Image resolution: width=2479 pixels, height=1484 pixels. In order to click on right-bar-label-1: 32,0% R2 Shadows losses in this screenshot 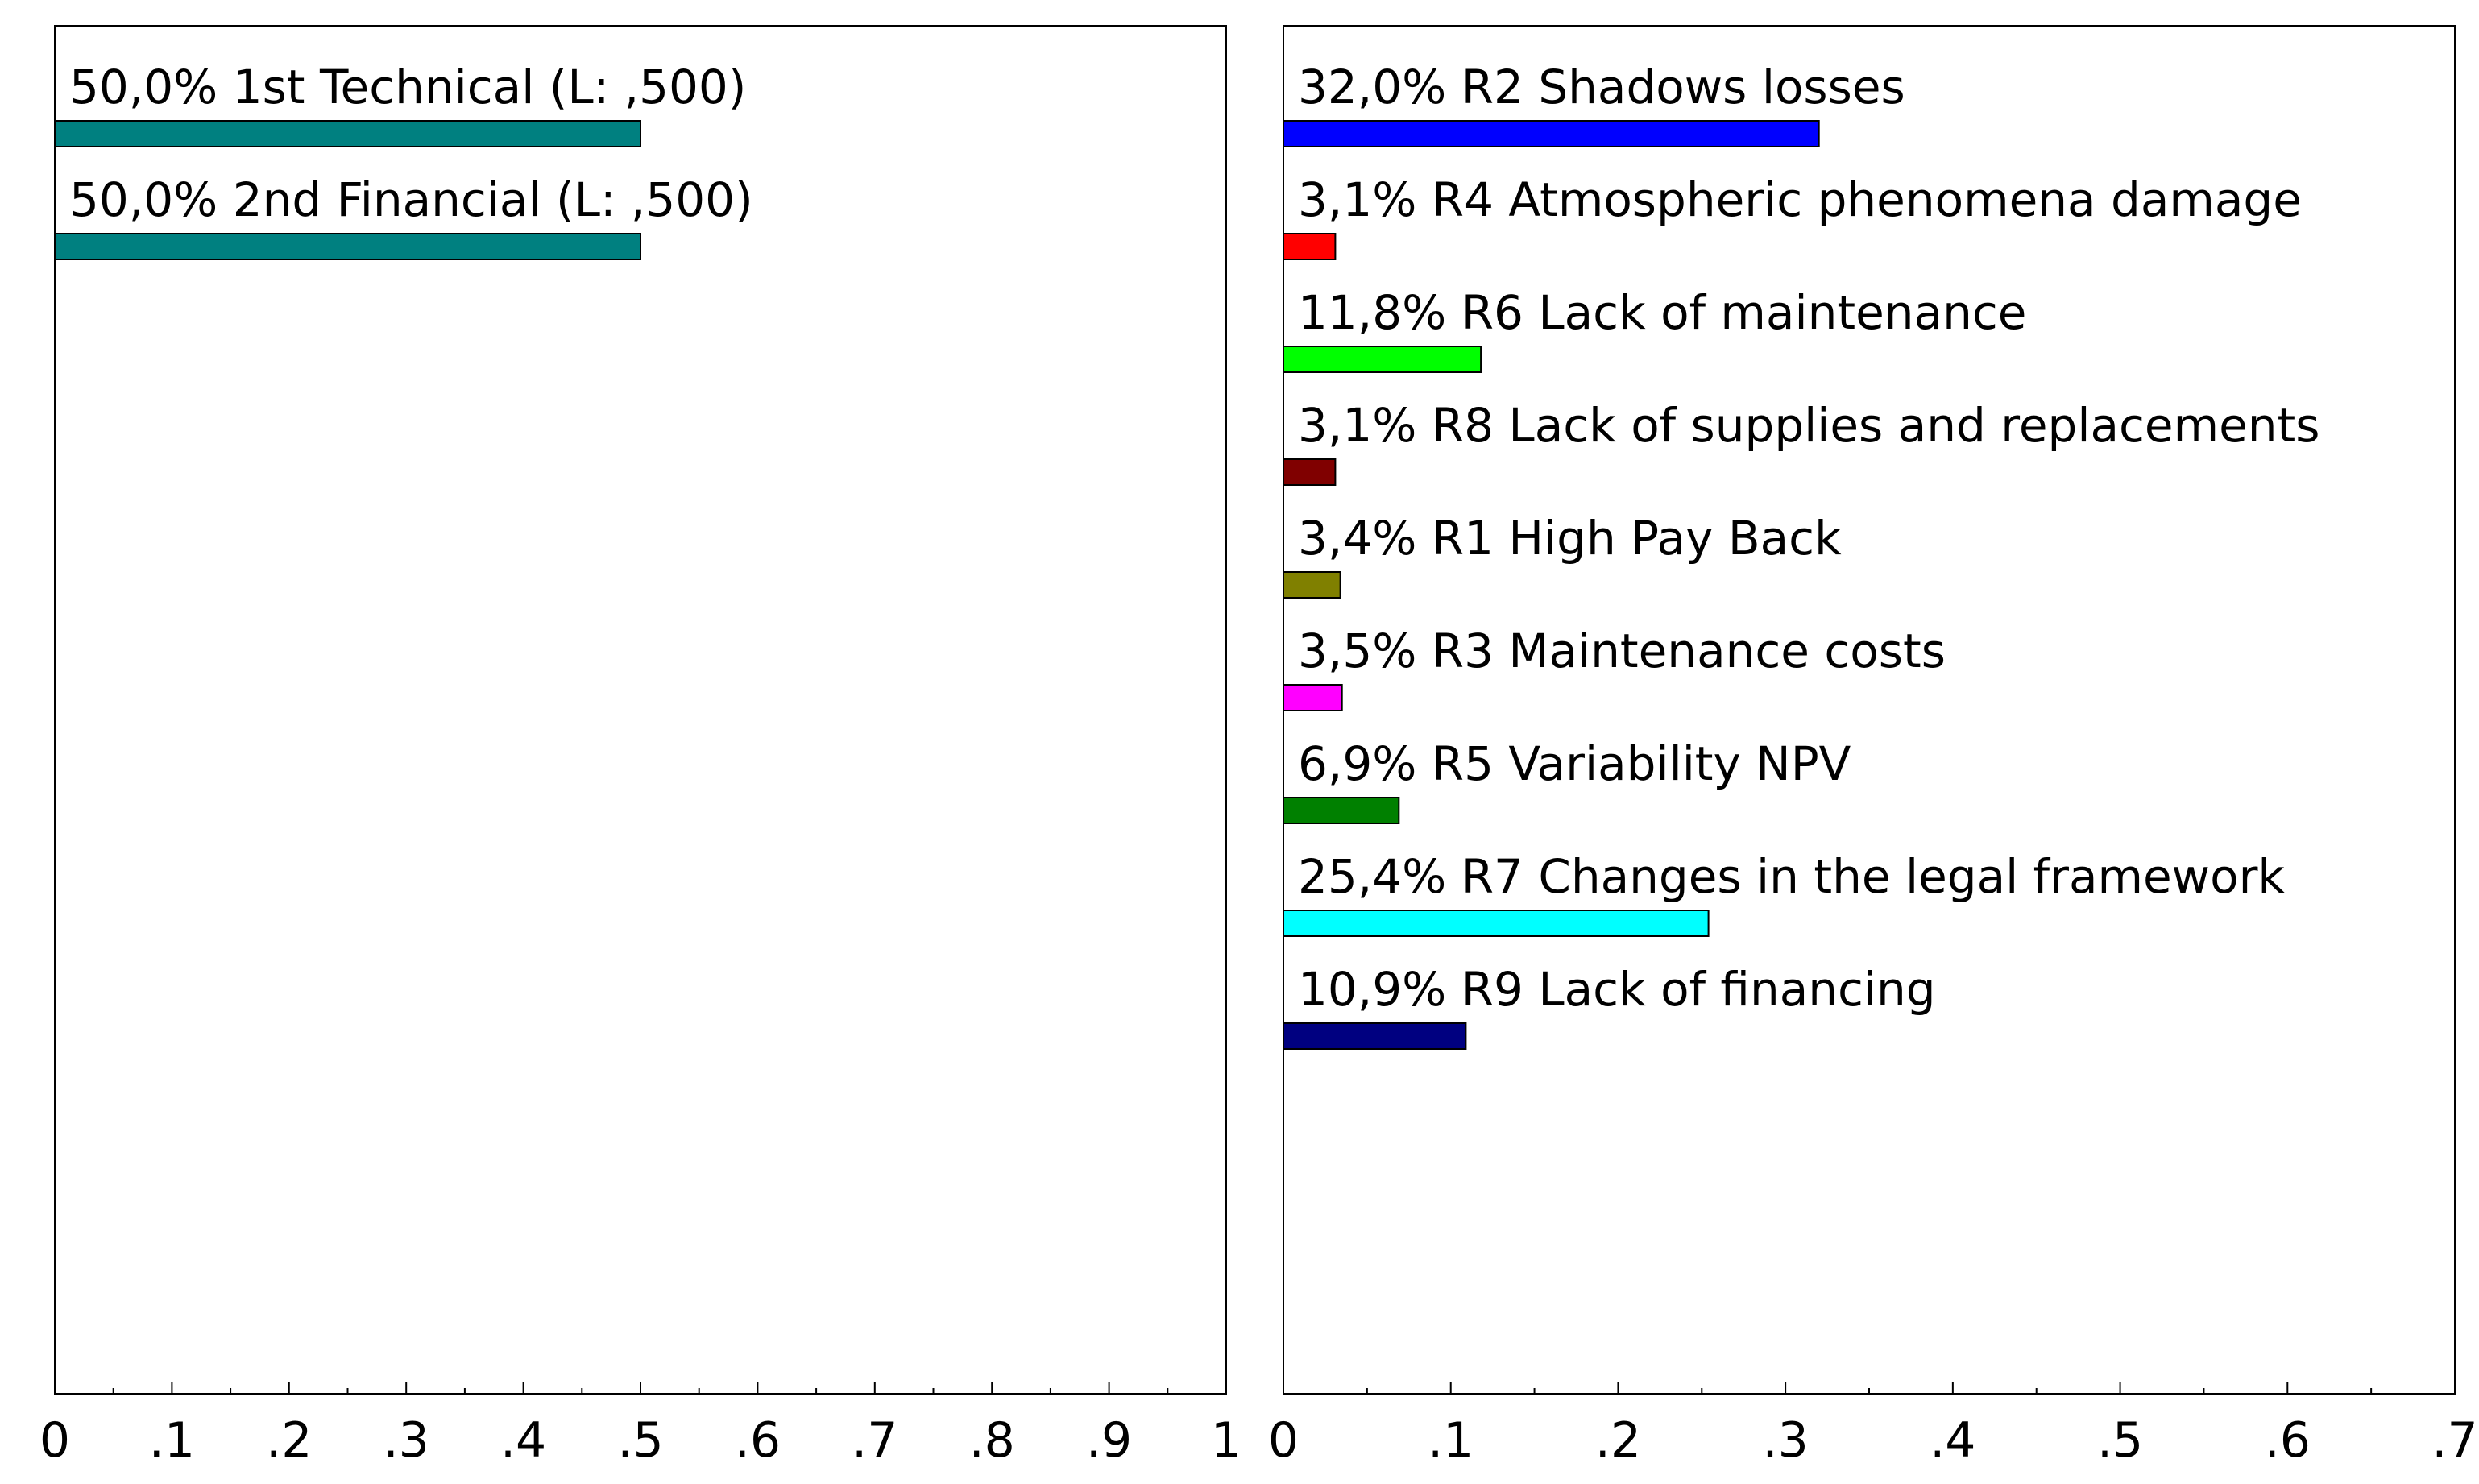, I will do `click(1601, 87)`.